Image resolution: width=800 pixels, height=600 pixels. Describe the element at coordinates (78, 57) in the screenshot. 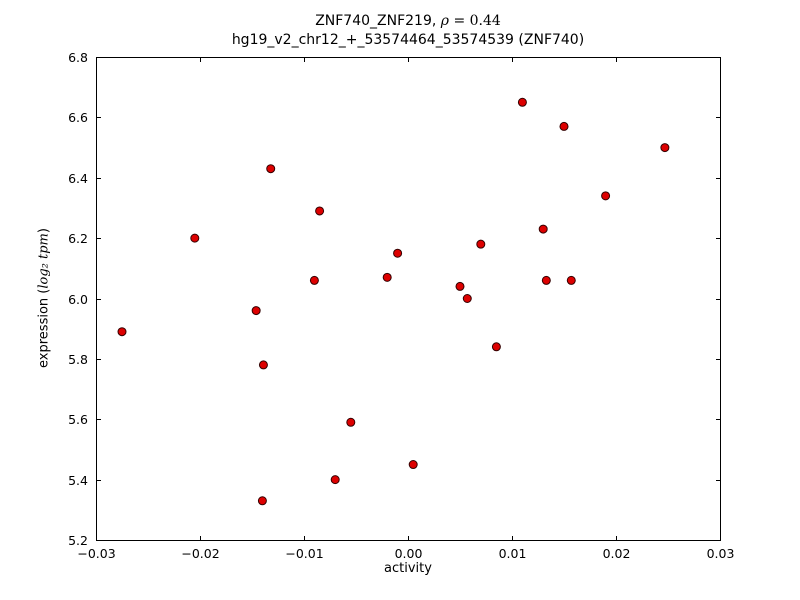

I see `y-tick-label: 6.8` at that location.